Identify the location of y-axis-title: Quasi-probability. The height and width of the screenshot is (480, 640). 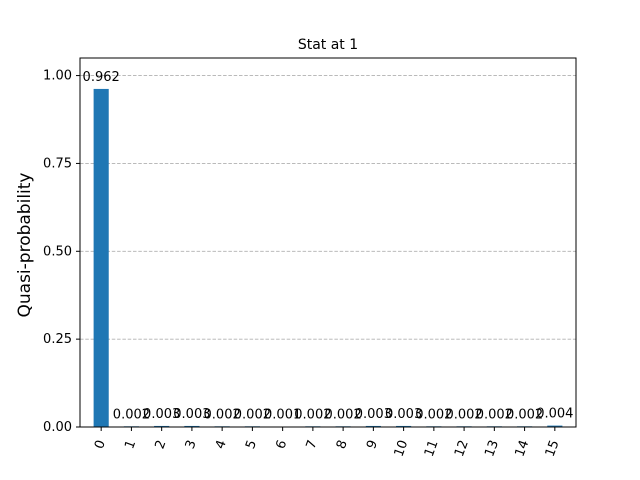
(25, 245).